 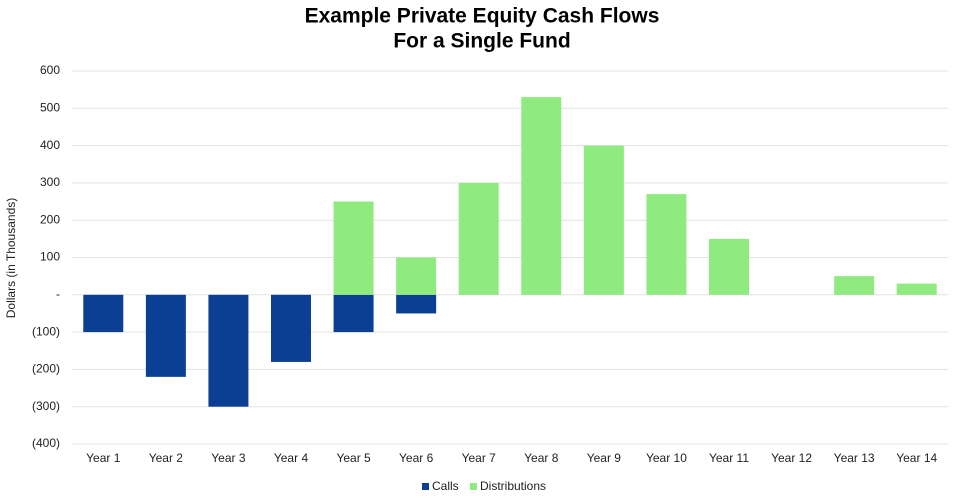 I want to click on x-tick-label: Year 3, so click(x=228, y=458).